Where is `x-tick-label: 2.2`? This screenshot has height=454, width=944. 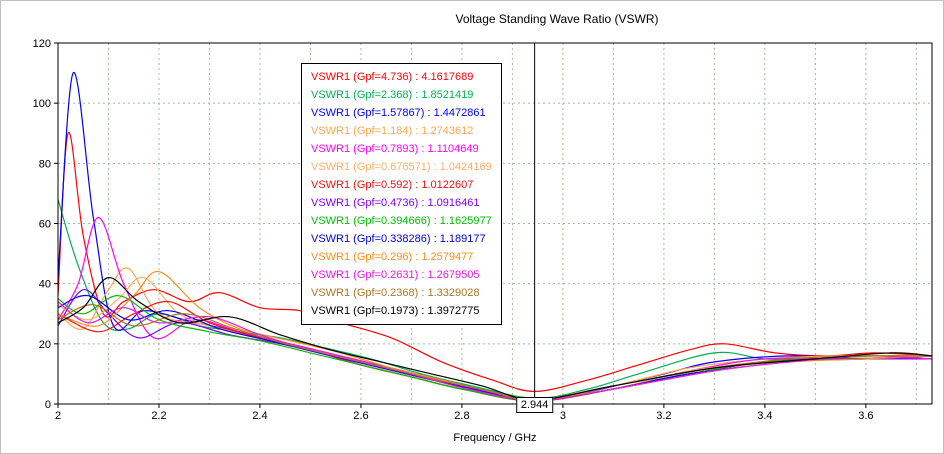
x-tick-label: 2.2 is located at coordinates (158, 416).